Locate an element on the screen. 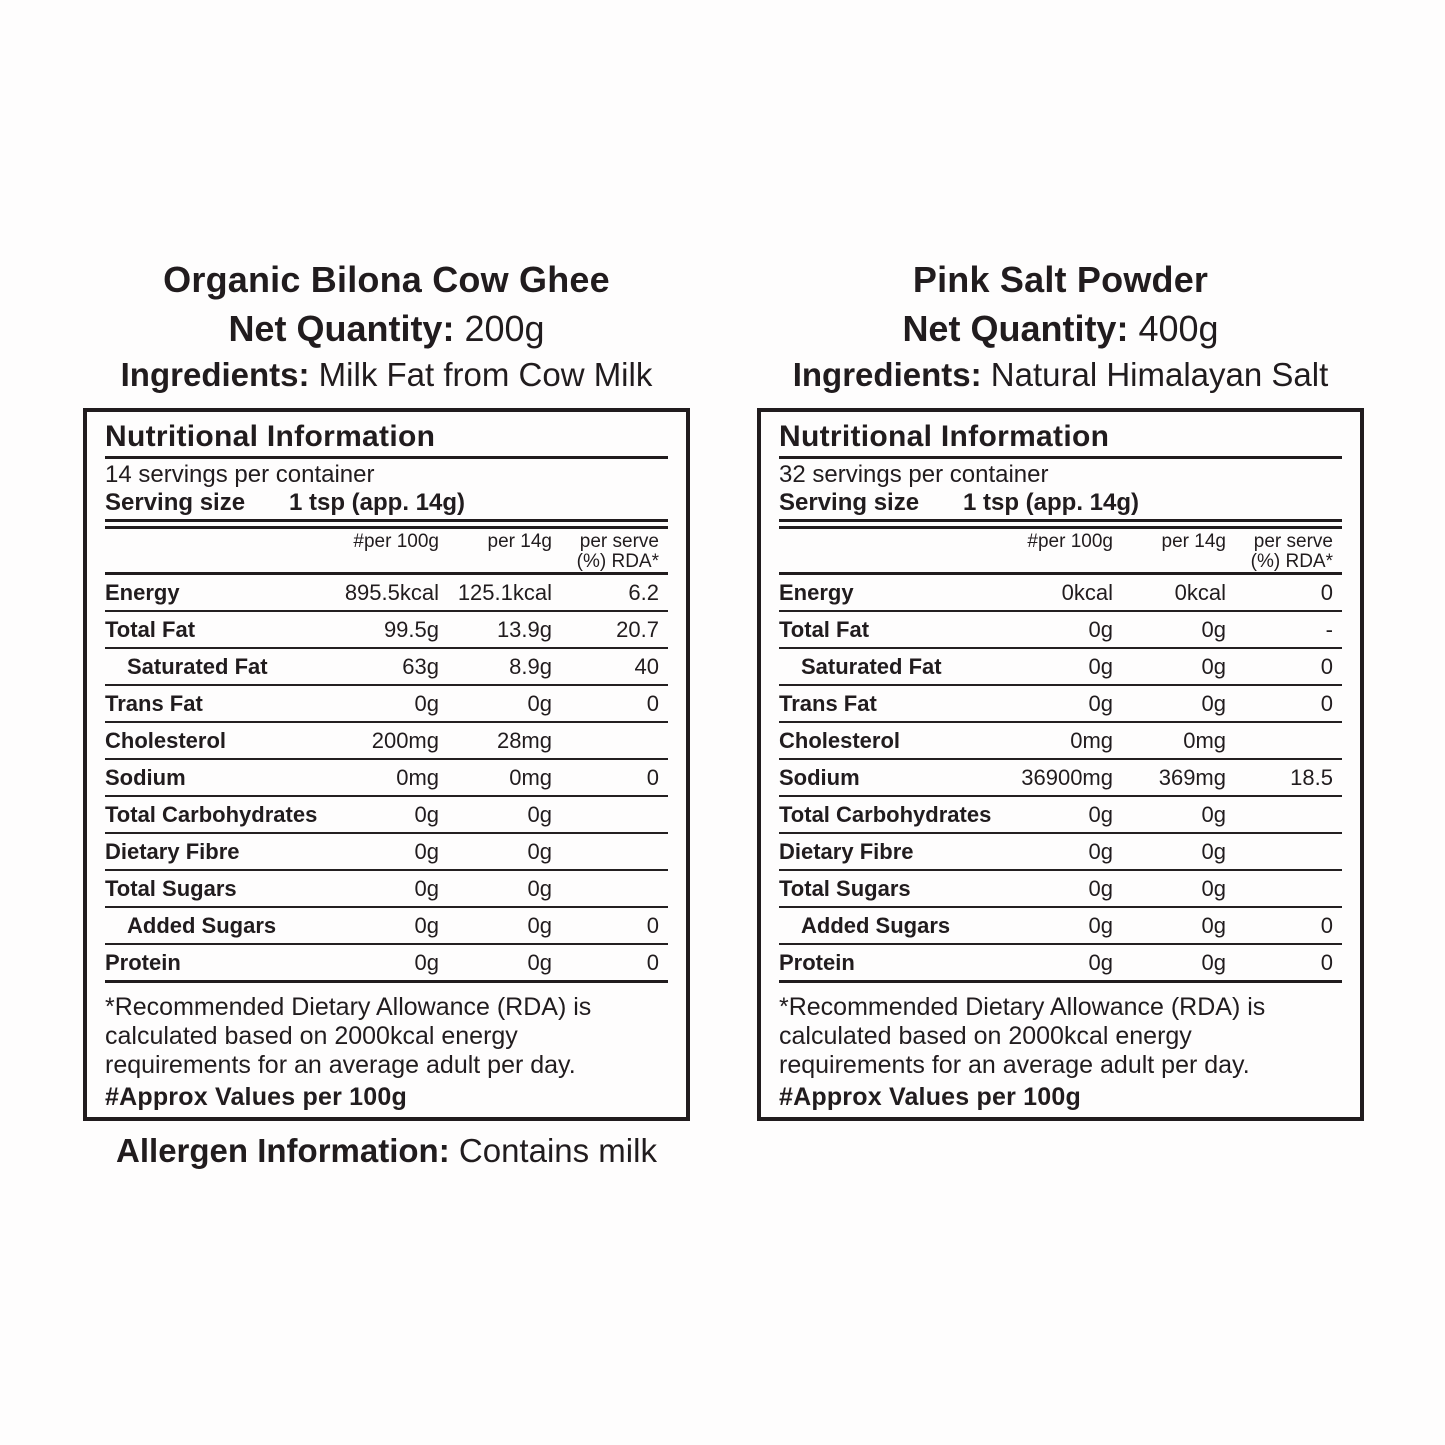 This screenshot has width=1445, height=1445. serving-size-label: Serving size is located at coordinates (849, 502).